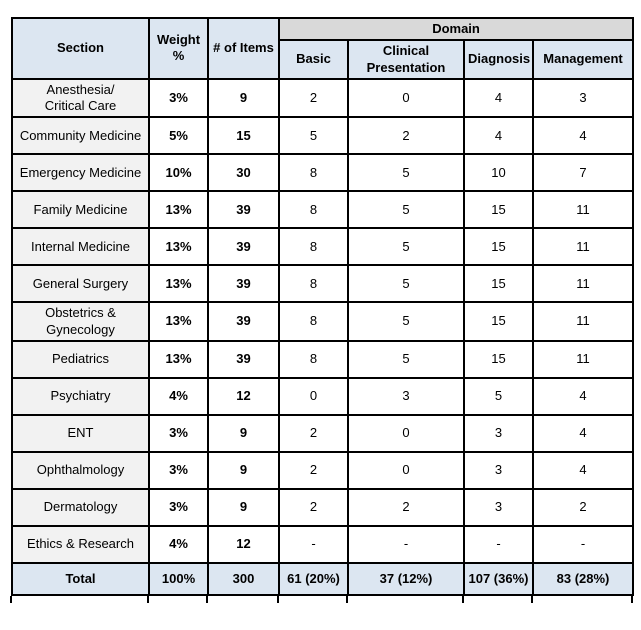  I want to click on basic-cell: 0, so click(313, 396).